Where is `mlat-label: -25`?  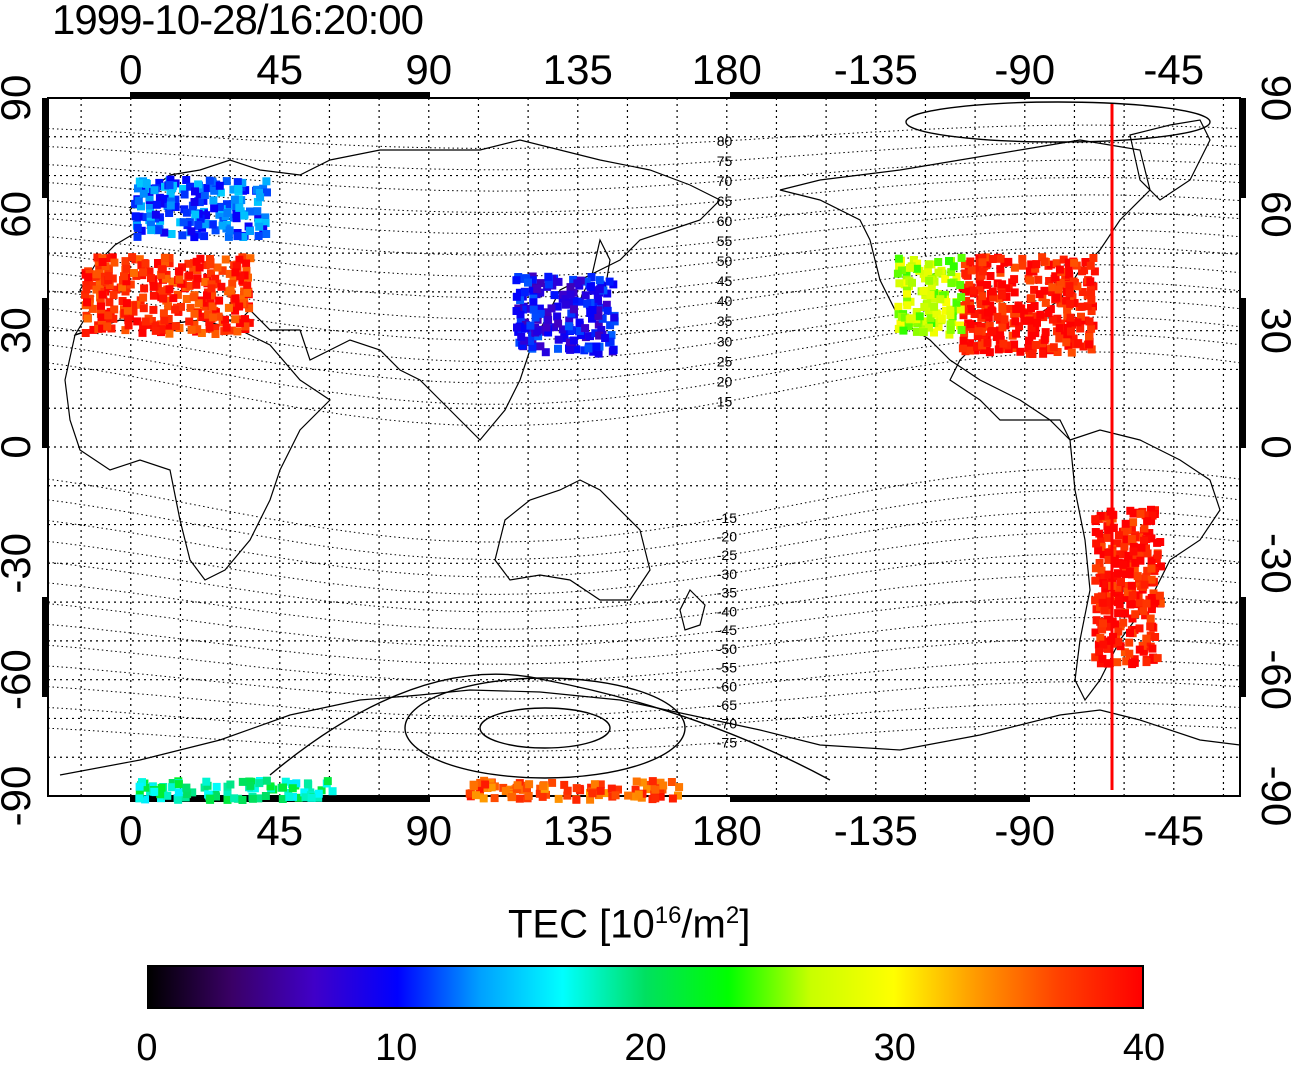
mlat-label: -25 is located at coordinates (727, 555).